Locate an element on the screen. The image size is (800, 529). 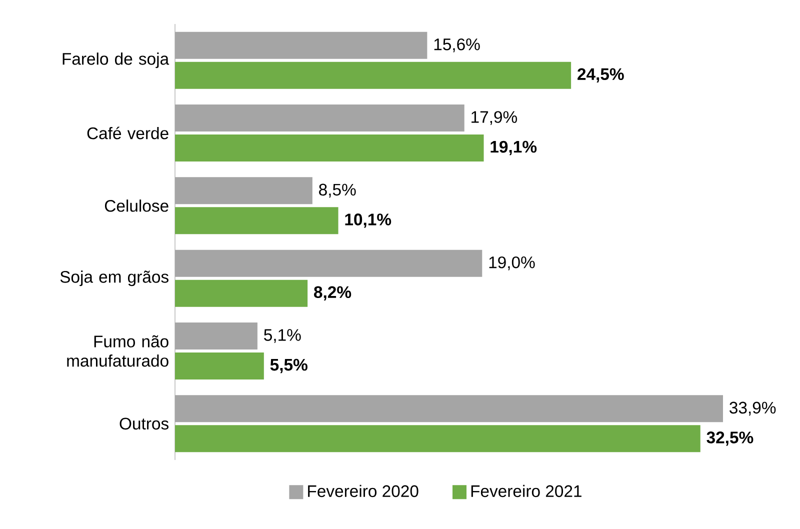
data-label: 32,5% is located at coordinates (730, 439).